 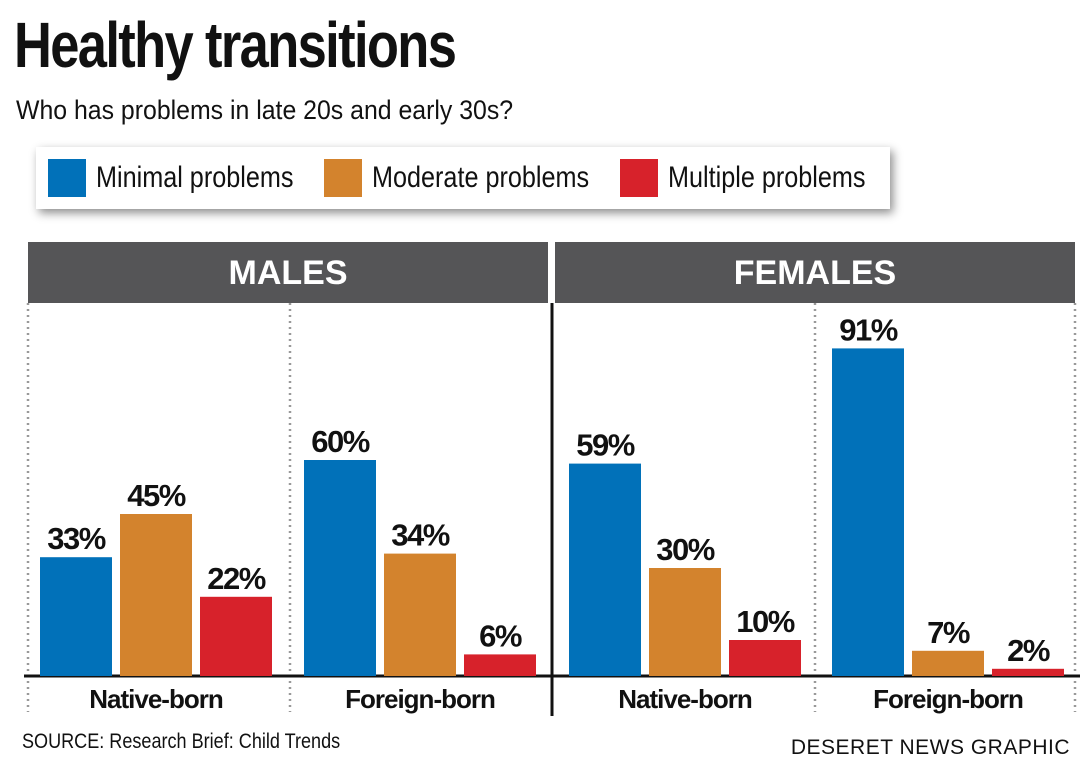 I want to click on bar-females-native-born-s2, so click(x=765, y=658).